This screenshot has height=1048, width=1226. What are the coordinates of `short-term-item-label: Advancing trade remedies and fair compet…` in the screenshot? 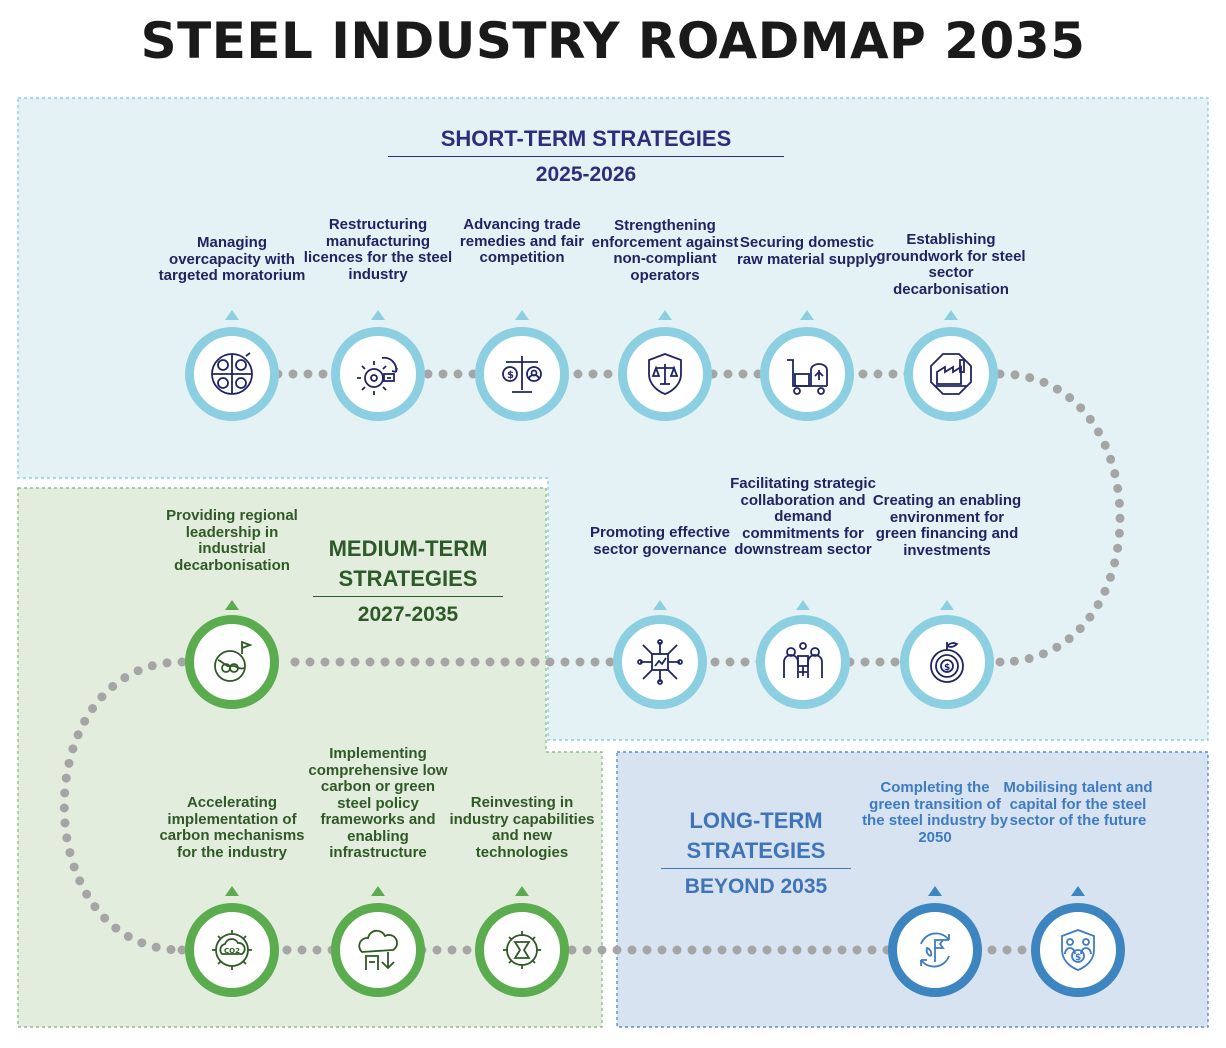 It's located at (522, 241).